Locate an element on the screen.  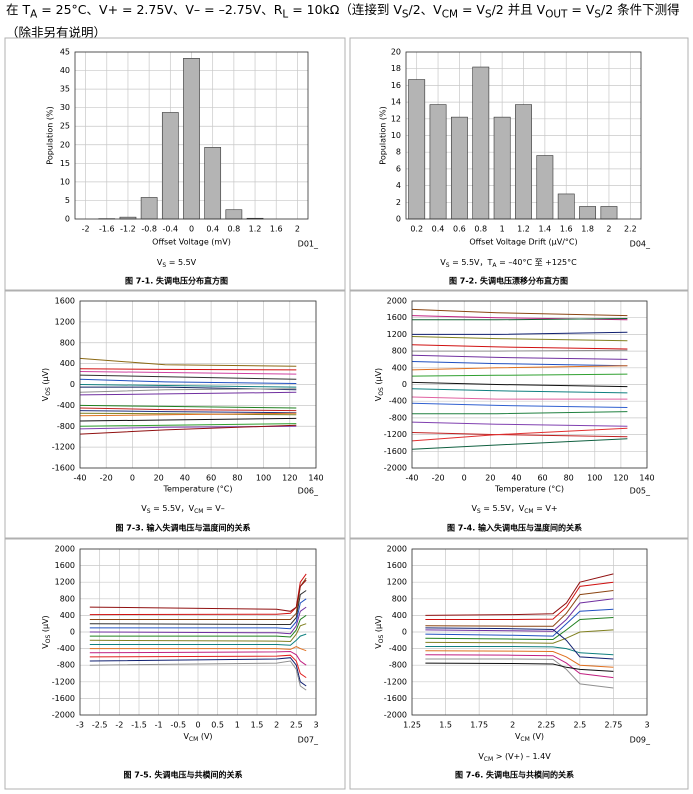
x-axis-label: VCM (V) is located at coordinates (197, 738).